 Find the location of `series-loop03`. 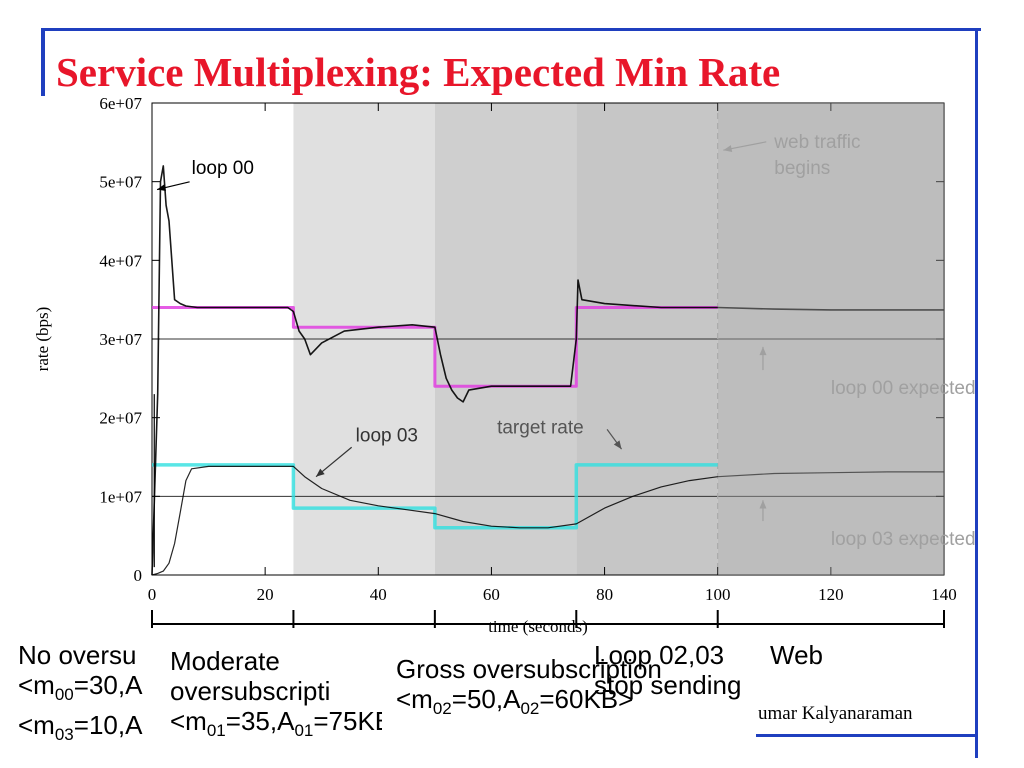

series-loop03 is located at coordinates (547, 520).